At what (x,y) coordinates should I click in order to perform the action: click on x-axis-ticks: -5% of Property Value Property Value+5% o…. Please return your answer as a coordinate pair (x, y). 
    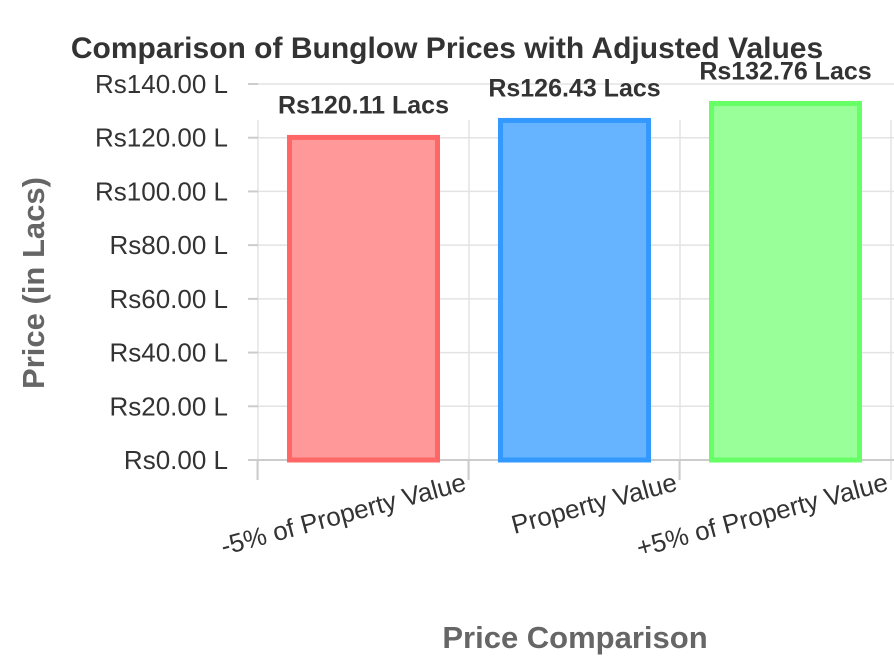
    Looking at the image, I should click on (554, 511).